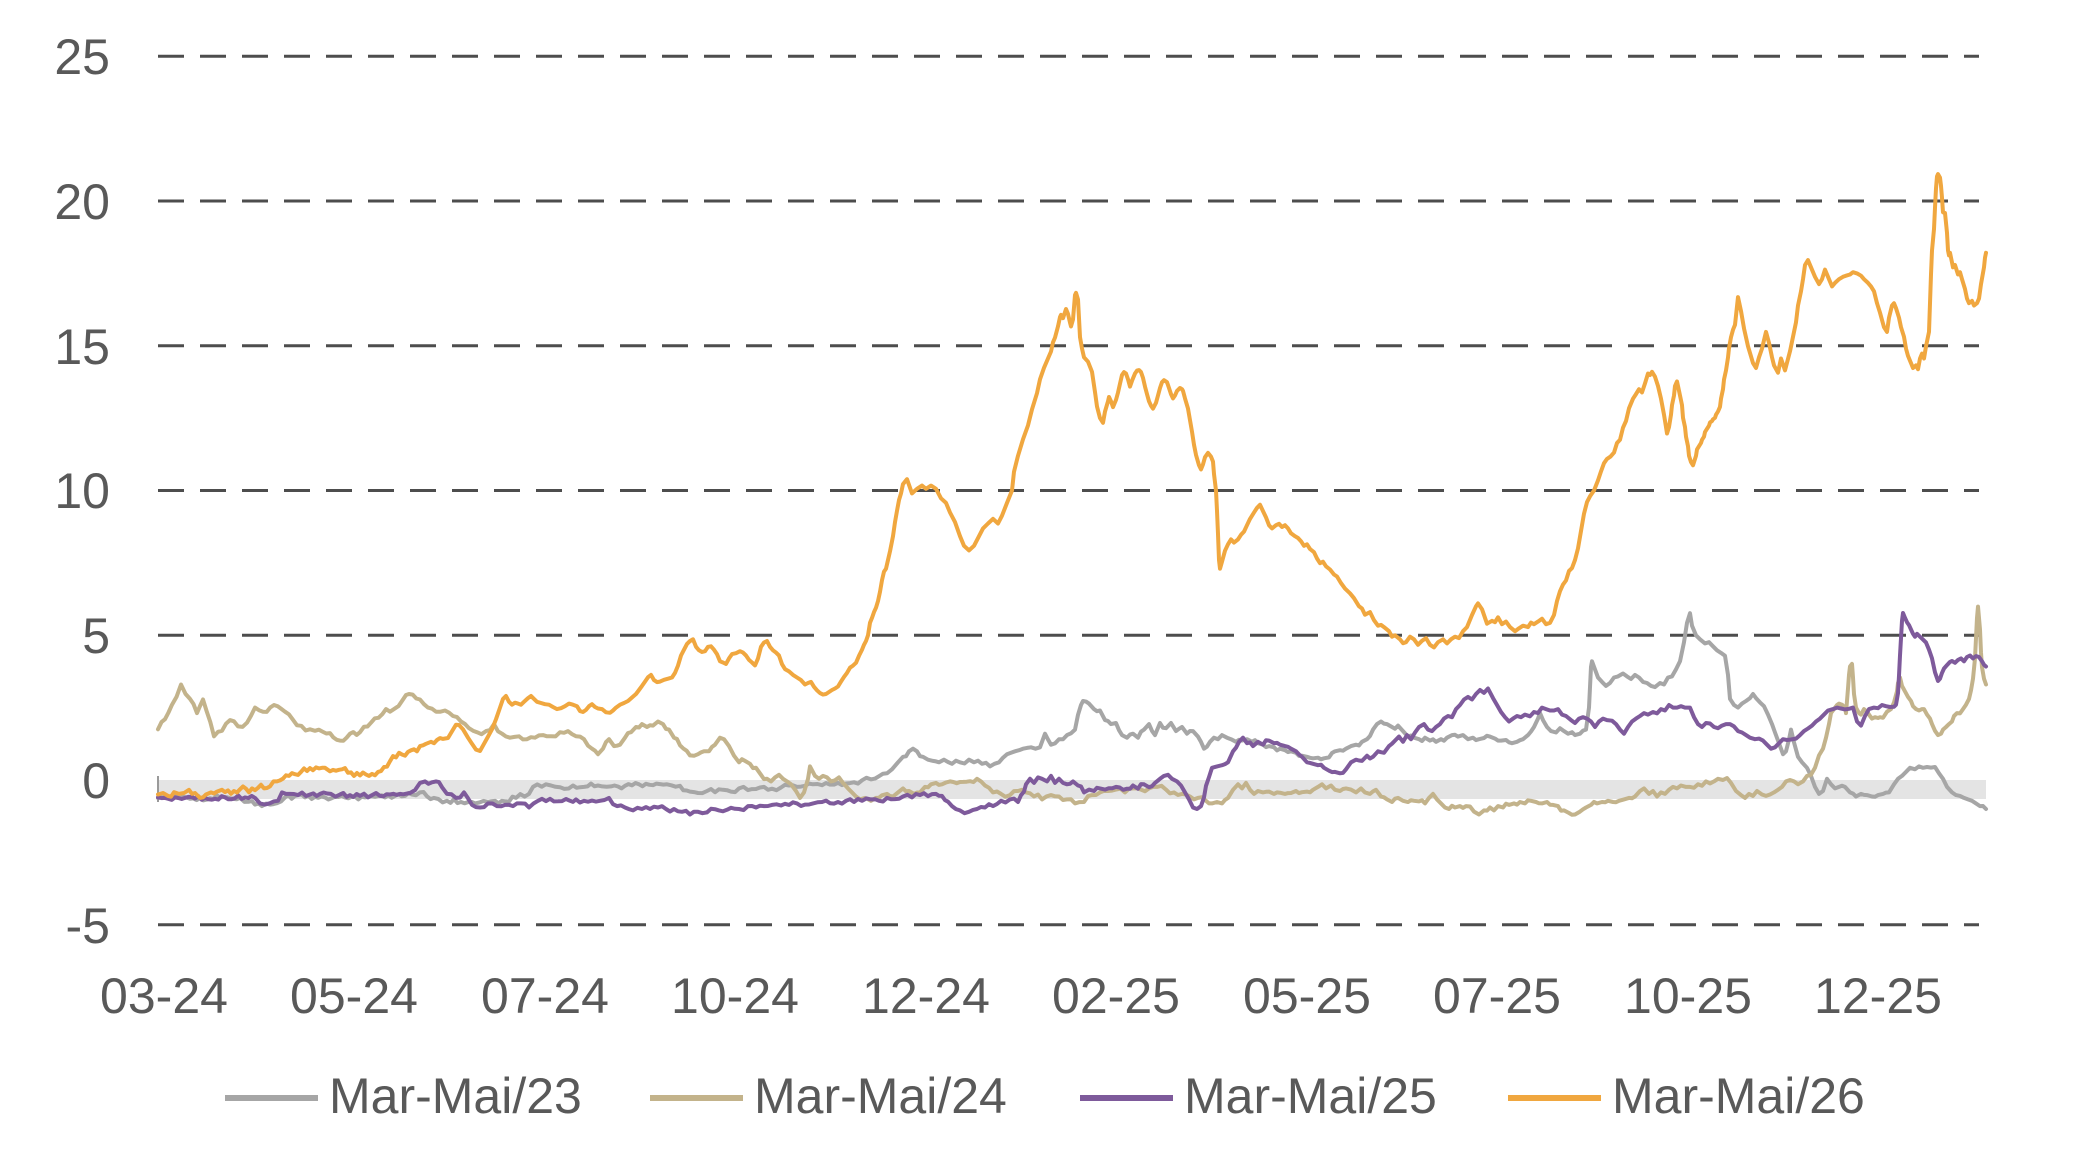  Describe the element at coordinates (1738, 1096) in the screenshot. I see `svg-text: Mar-Mai/26` at that location.